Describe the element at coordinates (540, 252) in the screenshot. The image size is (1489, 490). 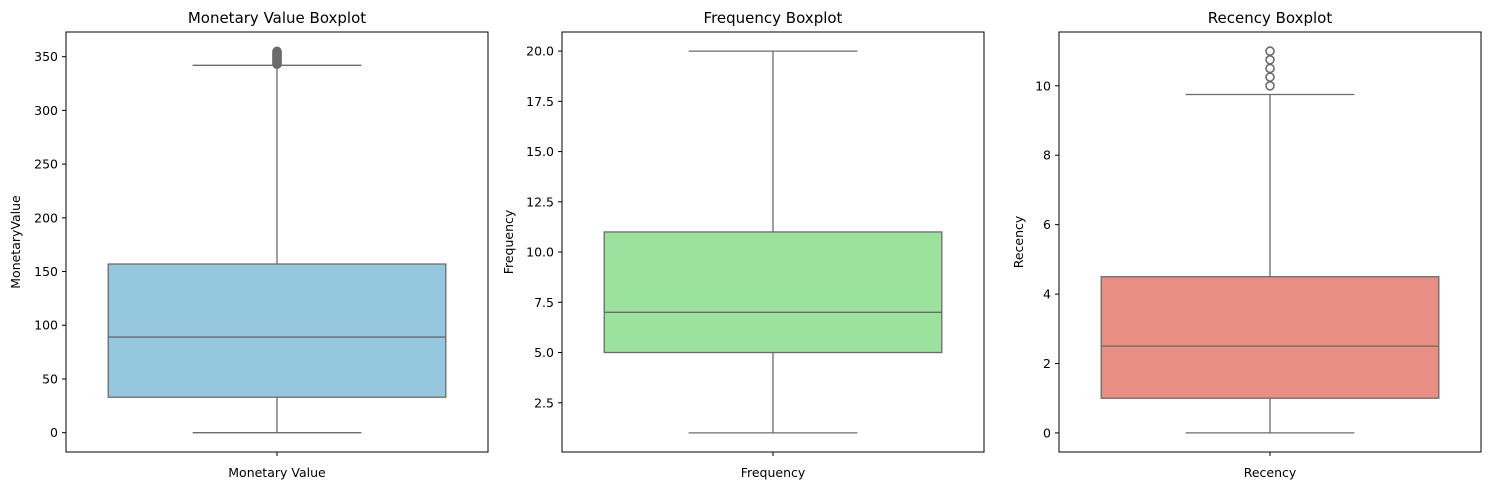
I see `y-tick-label: 10.0` at that location.